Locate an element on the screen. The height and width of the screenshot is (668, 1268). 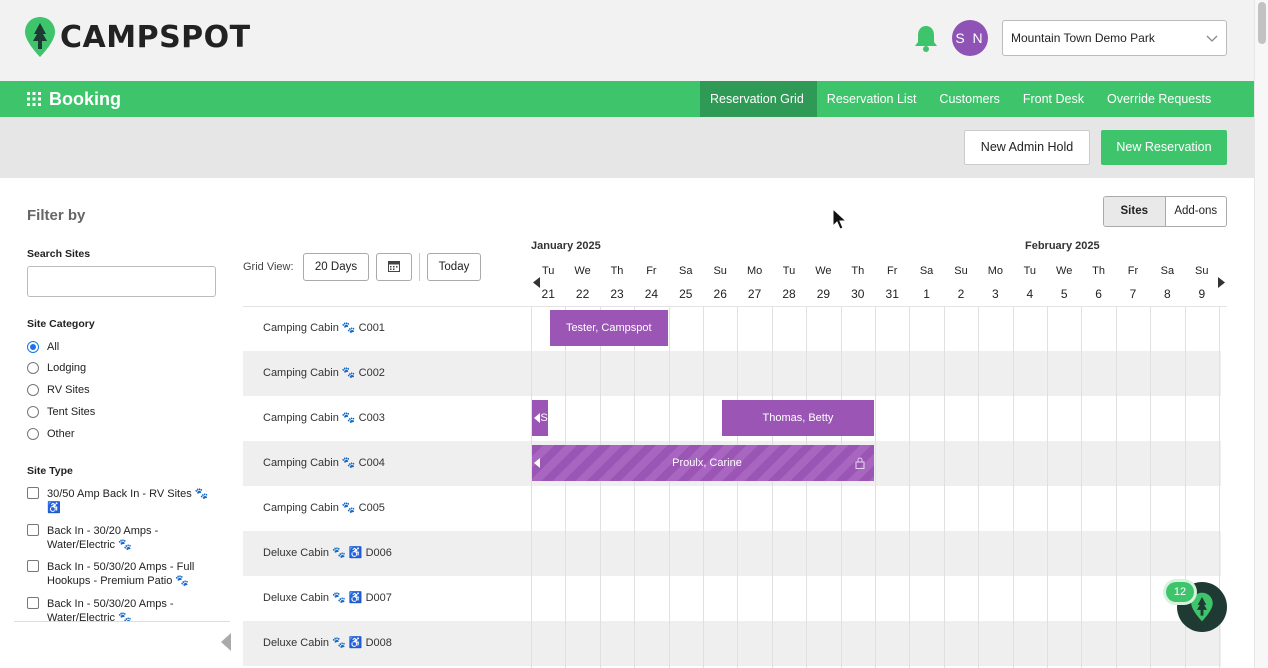
day-number-label: 2 is located at coordinates (961, 294).